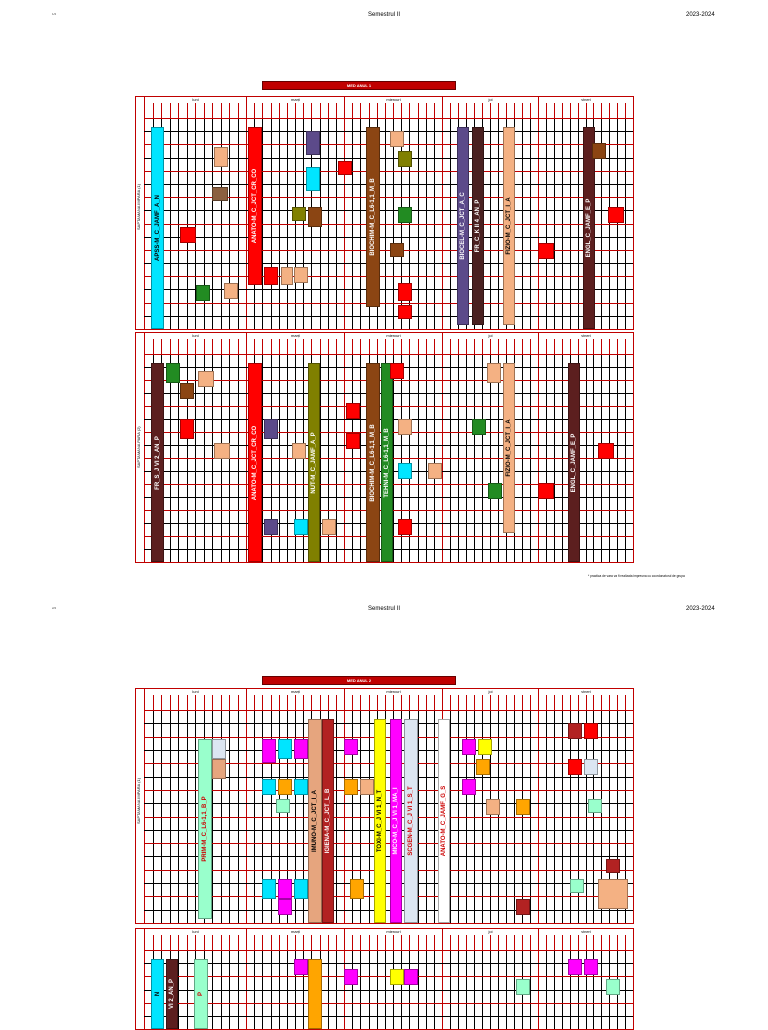  What do you see at coordinates (255, 462) in the screenshot?
I see `course-bar: ANATO-M_C_JCT_CR_CO` at bounding box center [255, 462].